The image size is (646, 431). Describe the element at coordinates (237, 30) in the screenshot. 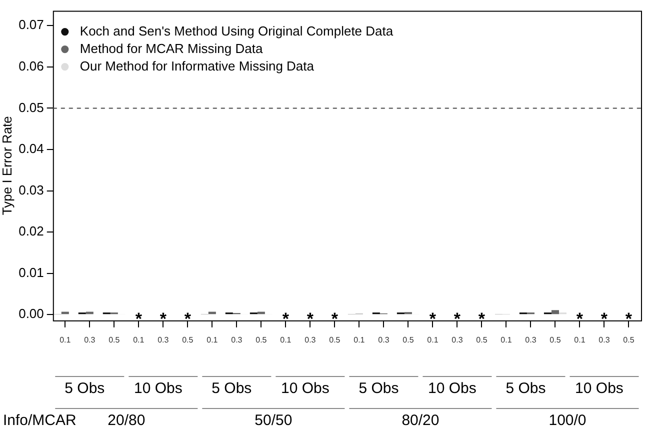

I see `legend-label: Koch and Sen's Method Using Original Complete Data` at that location.